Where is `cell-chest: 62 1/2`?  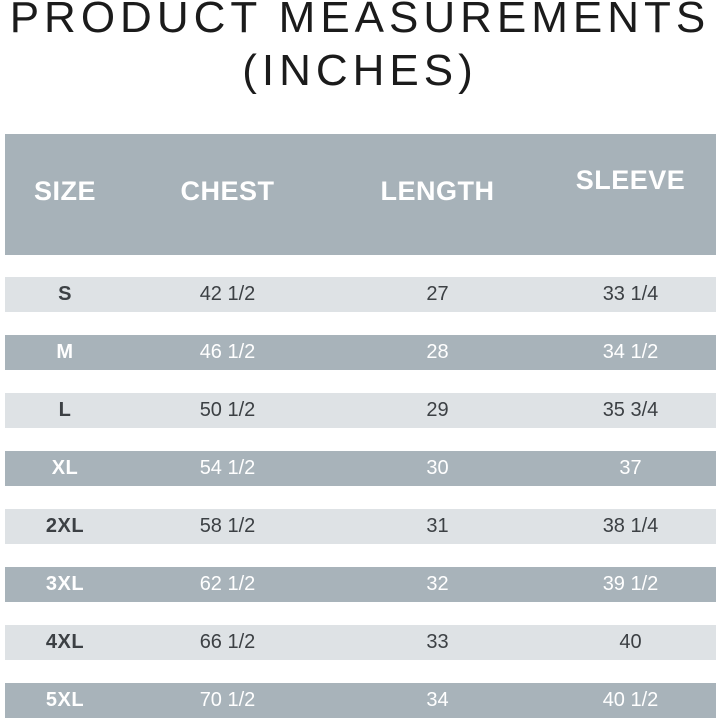
cell-chest: 62 1/2 is located at coordinates (227, 584).